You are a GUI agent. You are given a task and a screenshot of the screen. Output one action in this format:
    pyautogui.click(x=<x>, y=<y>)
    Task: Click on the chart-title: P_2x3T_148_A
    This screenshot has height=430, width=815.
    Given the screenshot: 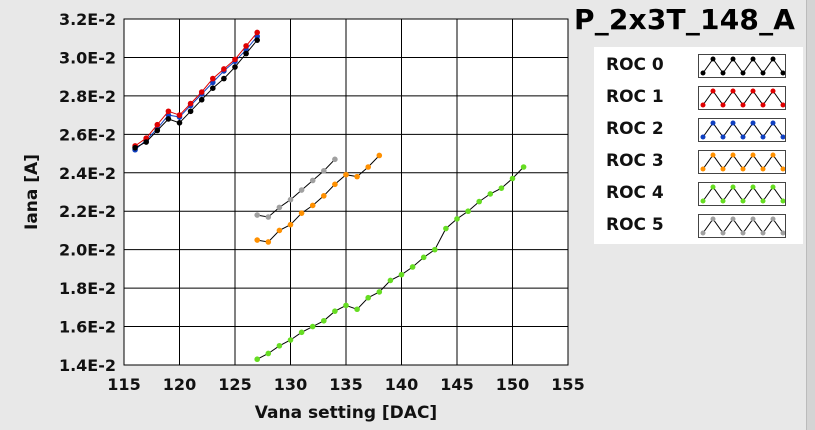 What is the action you would take?
    pyautogui.click(x=685, y=19)
    